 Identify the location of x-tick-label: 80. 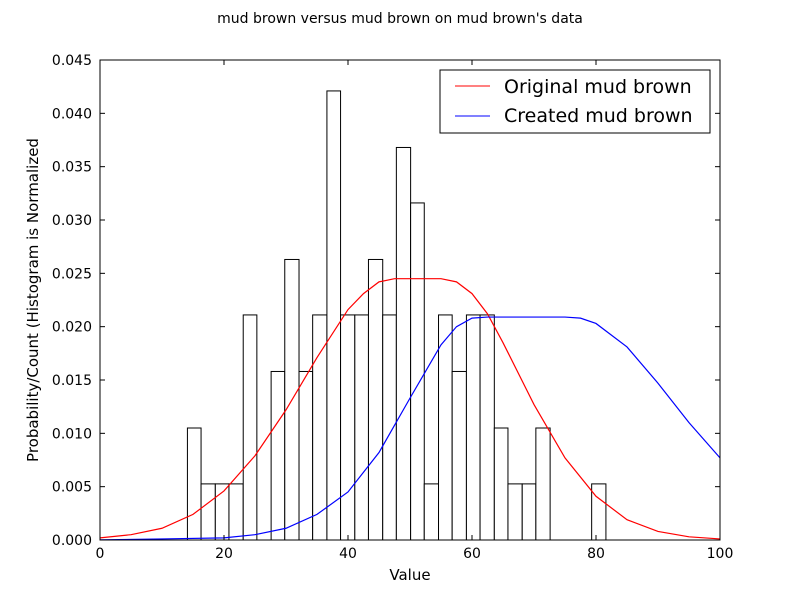
(596, 554).